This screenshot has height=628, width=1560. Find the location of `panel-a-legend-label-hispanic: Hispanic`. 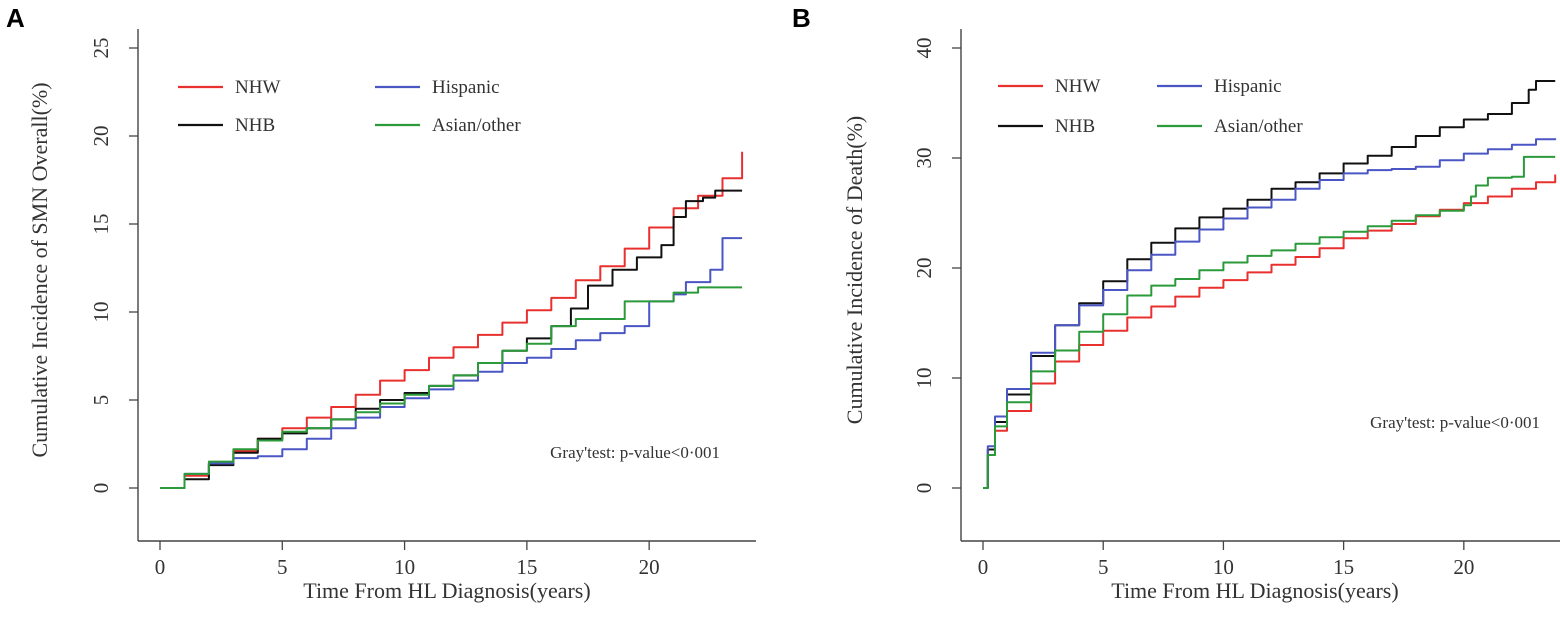

panel-a-legend-label-hispanic: Hispanic is located at coordinates (466, 87).